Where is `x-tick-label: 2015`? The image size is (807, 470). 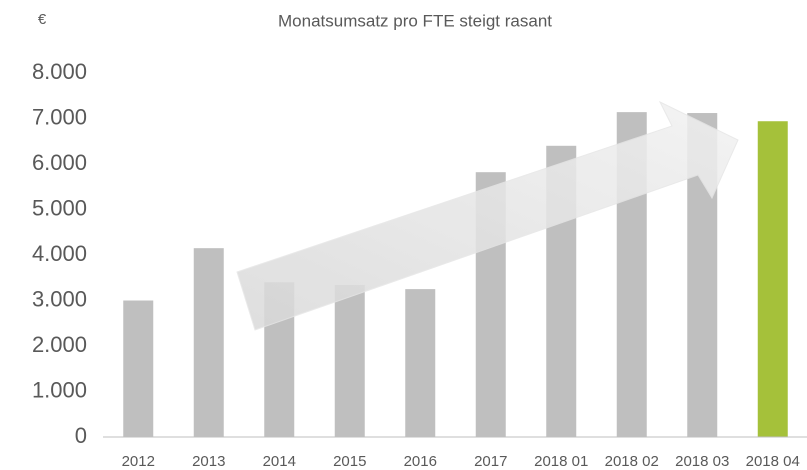
x-tick-label: 2015 is located at coordinates (349, 461).